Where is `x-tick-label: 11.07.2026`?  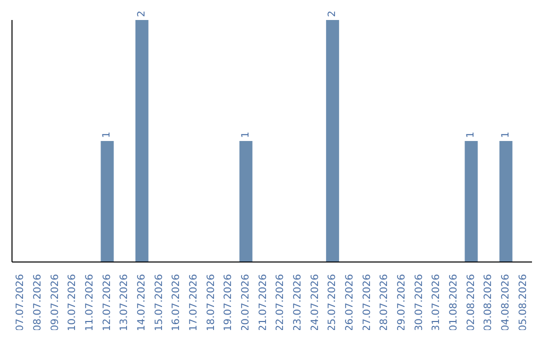 x-tick-label: 11.07.2026 is located at coordinates (90, 303).